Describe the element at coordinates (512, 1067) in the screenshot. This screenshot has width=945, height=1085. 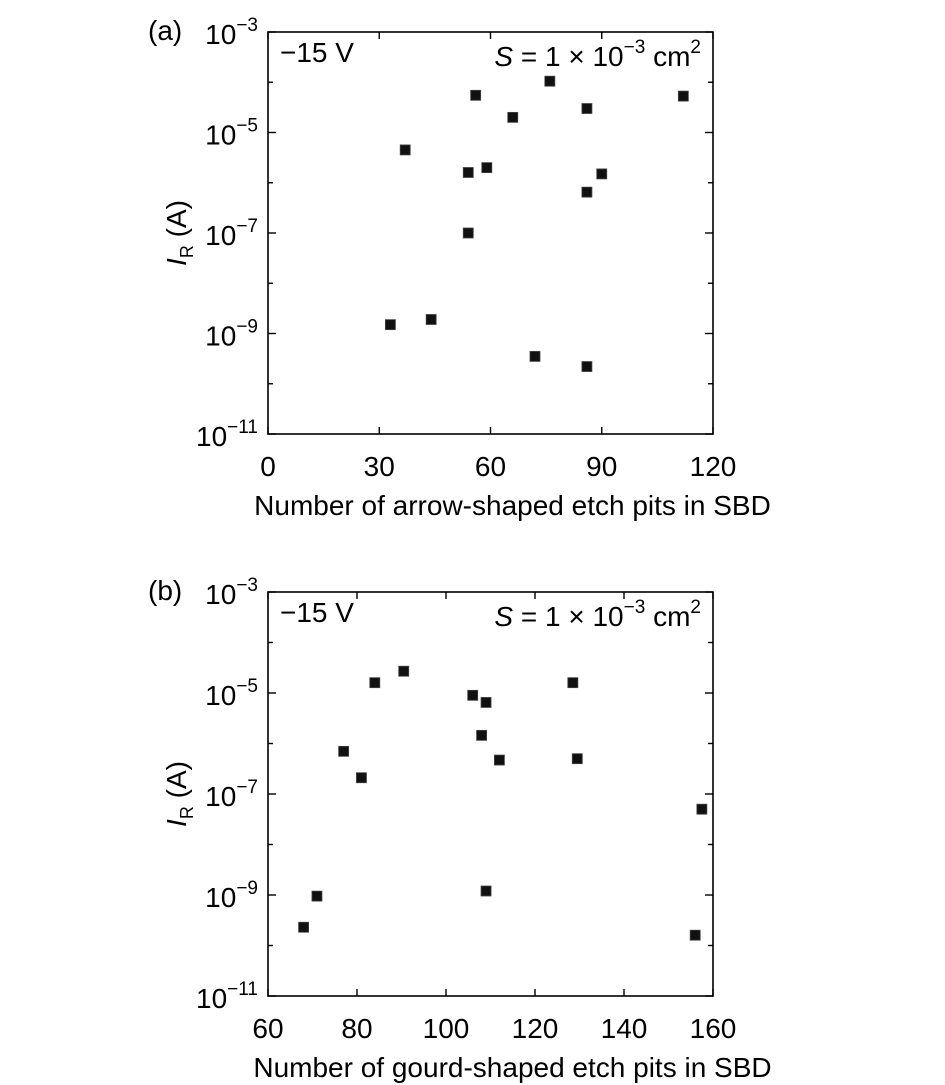
I see `x-axis-label: Number of gourd-shaped etch pits in SBD` at that location.